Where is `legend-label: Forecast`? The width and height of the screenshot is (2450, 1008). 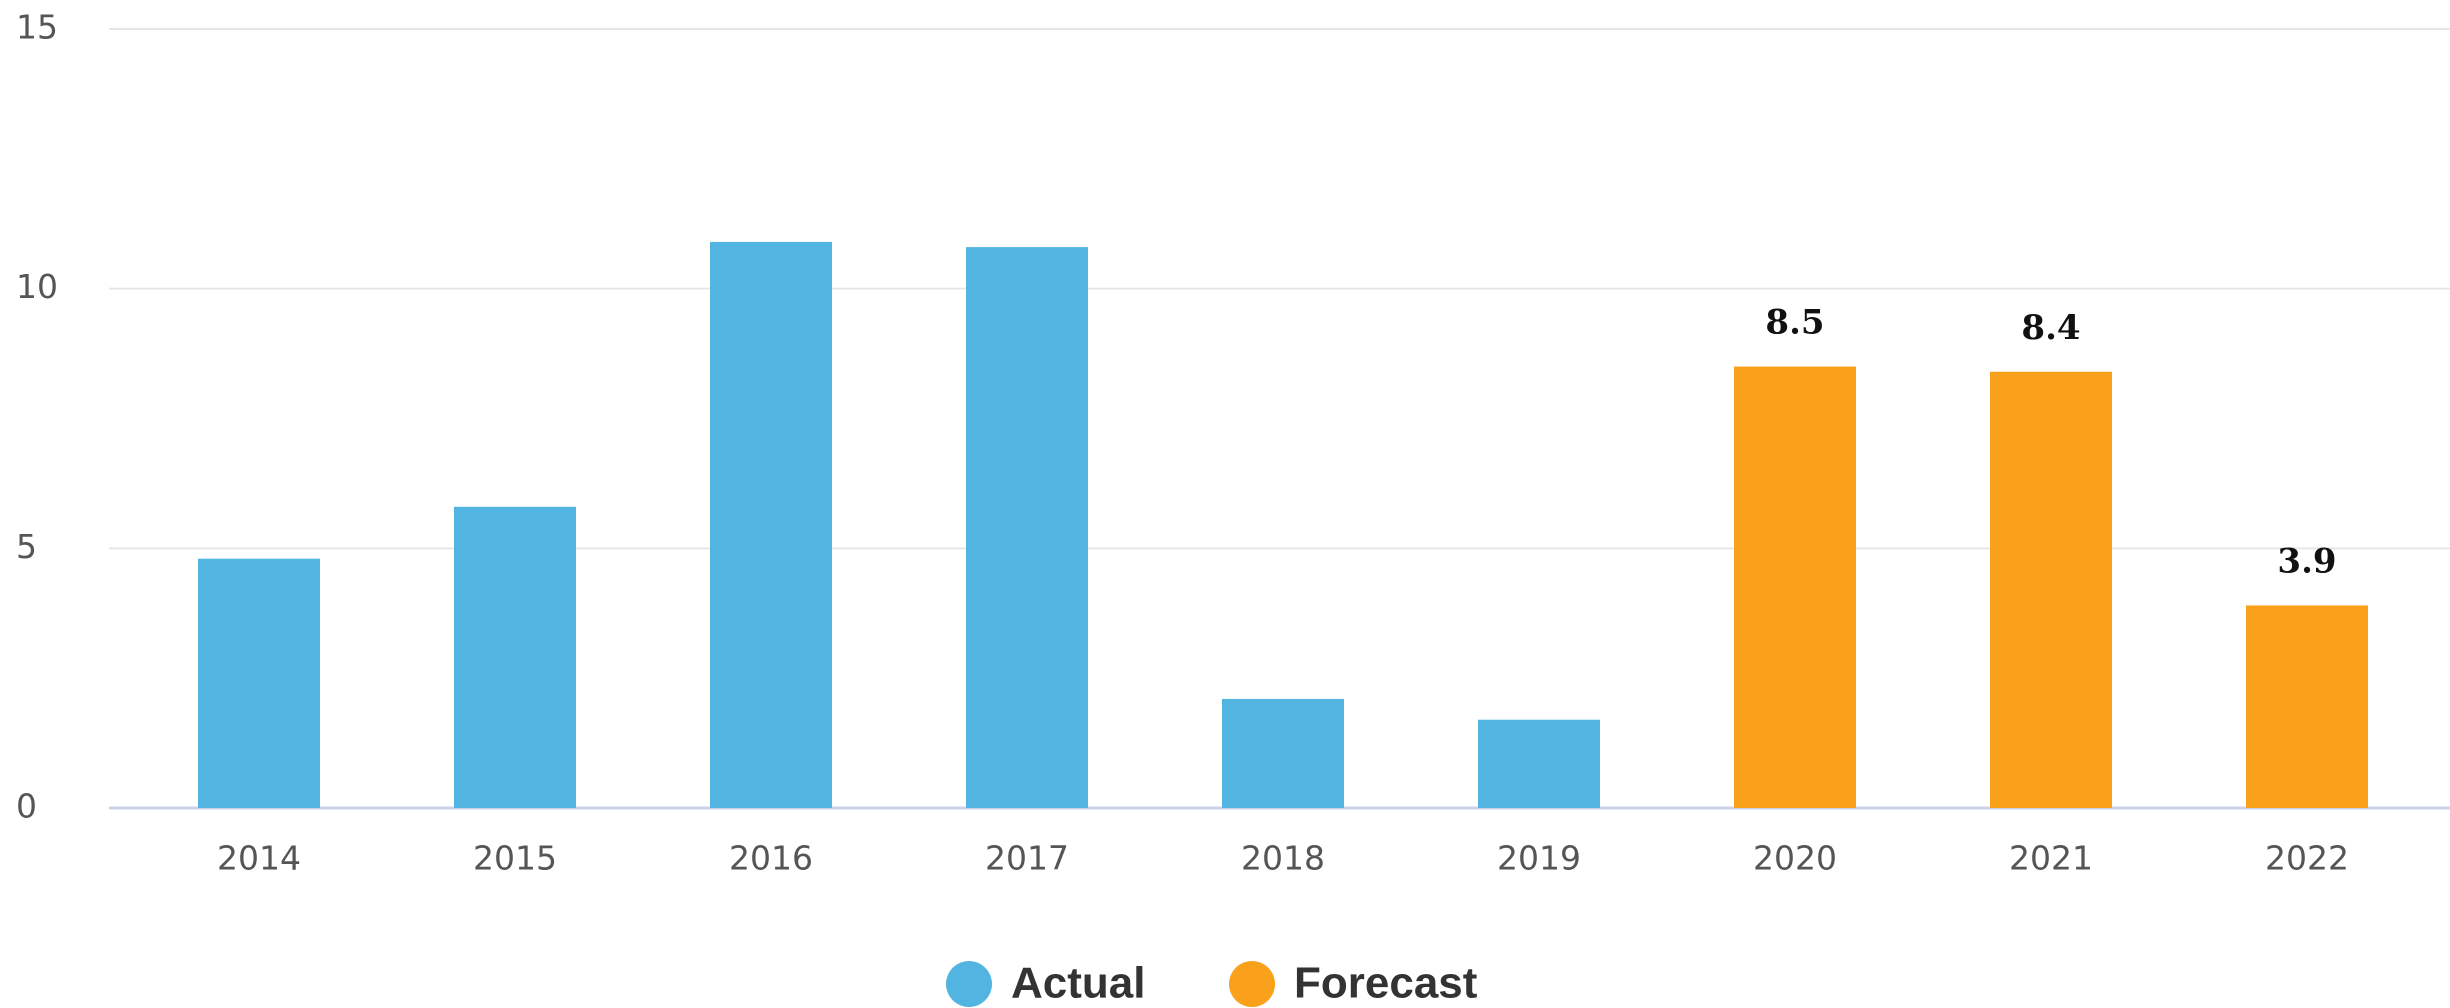 legend-label: Forecast is located at coordinates (1386, 983).